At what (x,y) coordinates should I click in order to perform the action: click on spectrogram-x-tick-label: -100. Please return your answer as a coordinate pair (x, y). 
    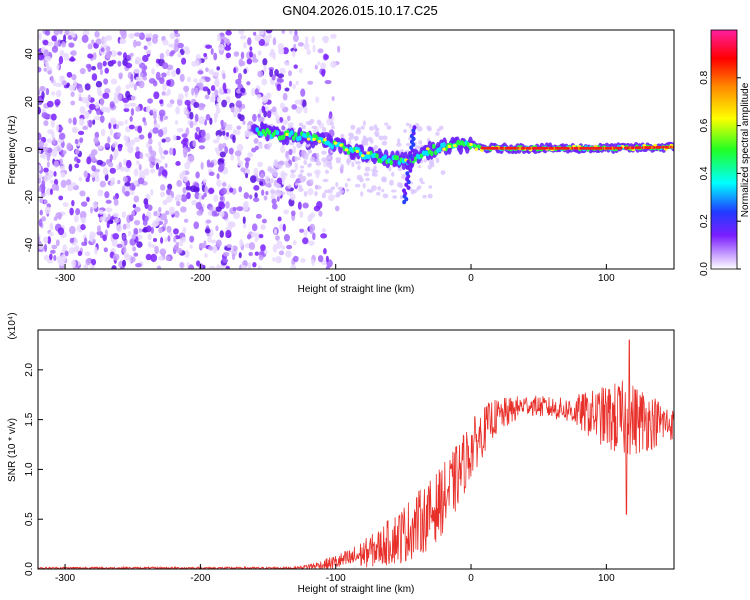
    Looking at the image, I should click on (336, 278).